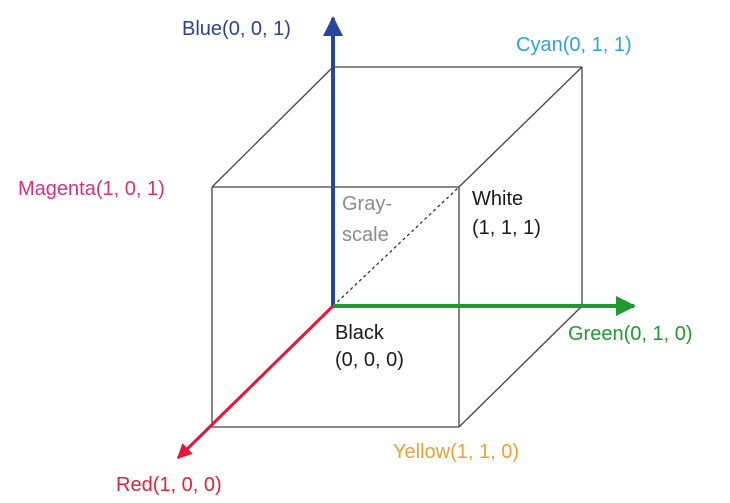 The image size is (730, 503). I want to click on magenta-label: Magenta(1, 0, 1), so click(91, 189).